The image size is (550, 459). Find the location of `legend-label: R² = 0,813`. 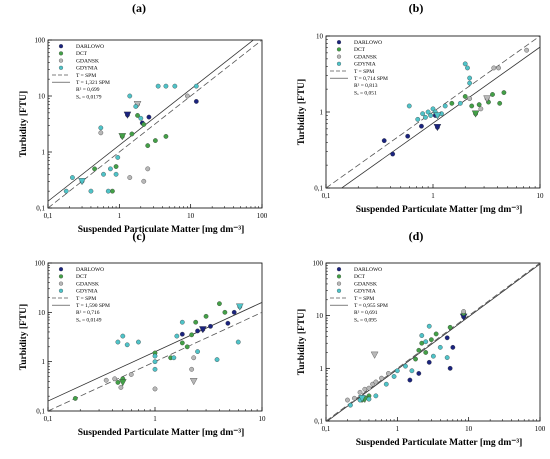

legend-label: R² = 0,813 is located at coordinates (366, 86).